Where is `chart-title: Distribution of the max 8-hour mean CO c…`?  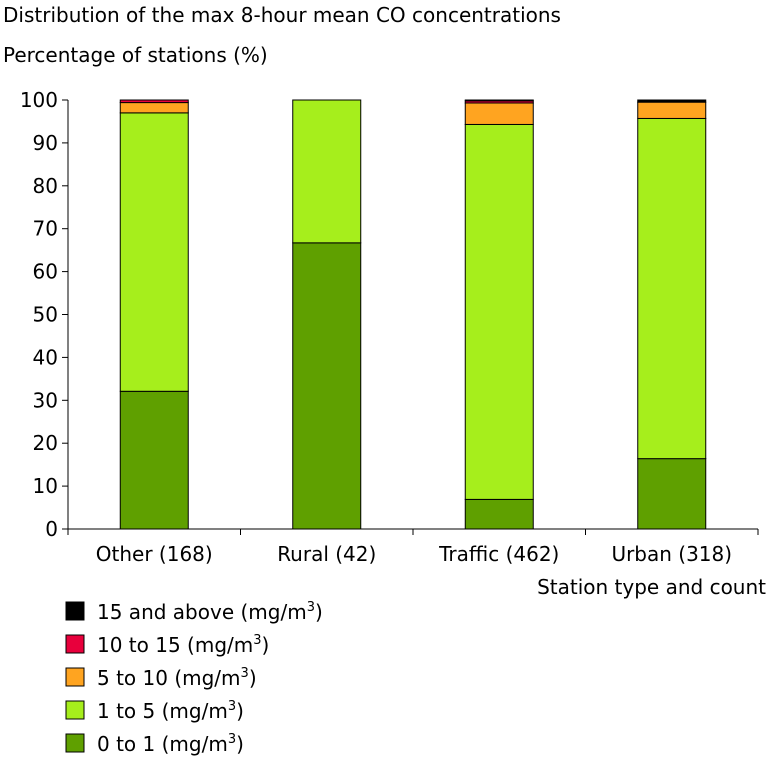
chart-title: Distribution of the max 8-hour mean CO c… is located at coordinates (282, 15).